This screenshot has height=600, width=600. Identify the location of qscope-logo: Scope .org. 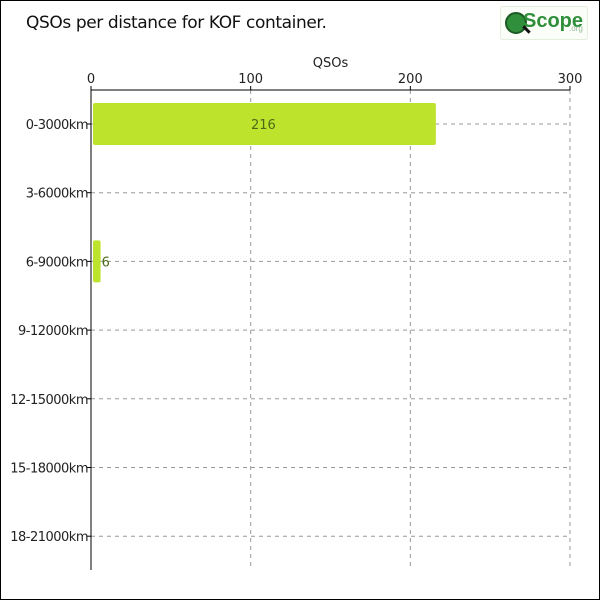
(544, 23).